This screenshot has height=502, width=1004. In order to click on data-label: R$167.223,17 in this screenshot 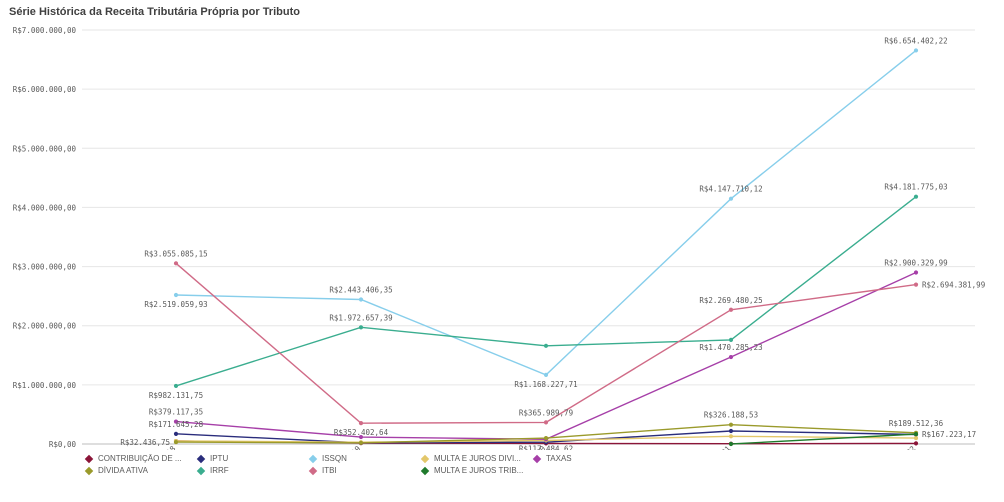, I will do `click(949, 434)`.